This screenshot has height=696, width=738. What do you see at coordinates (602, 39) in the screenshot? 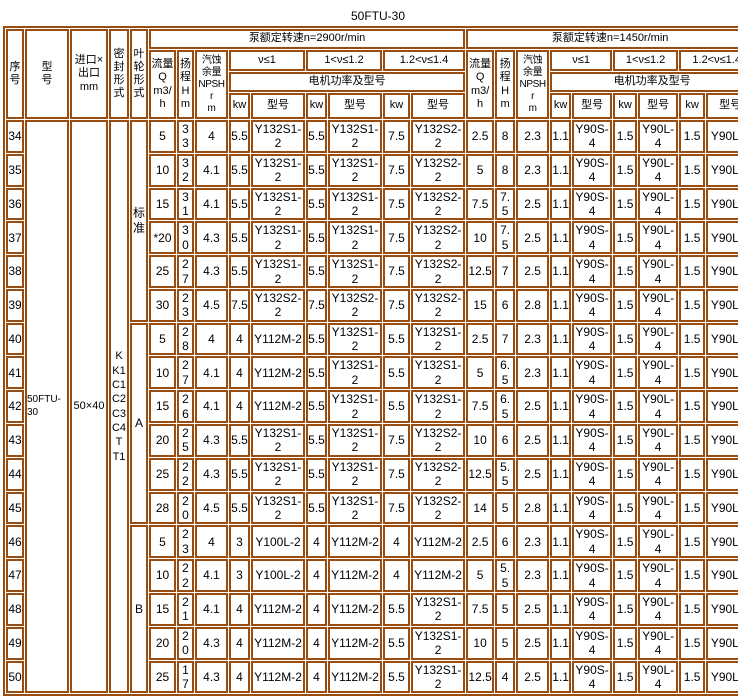
I see `section-header-1450: 泵额定转速n=1450r/min` at bounding box center [602, 39].